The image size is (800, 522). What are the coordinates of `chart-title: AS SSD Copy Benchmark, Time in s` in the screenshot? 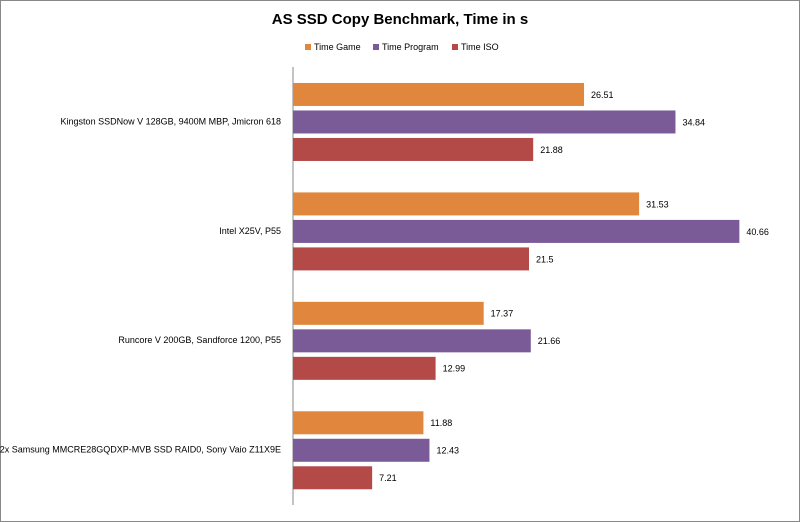 It's located at (400, 19).